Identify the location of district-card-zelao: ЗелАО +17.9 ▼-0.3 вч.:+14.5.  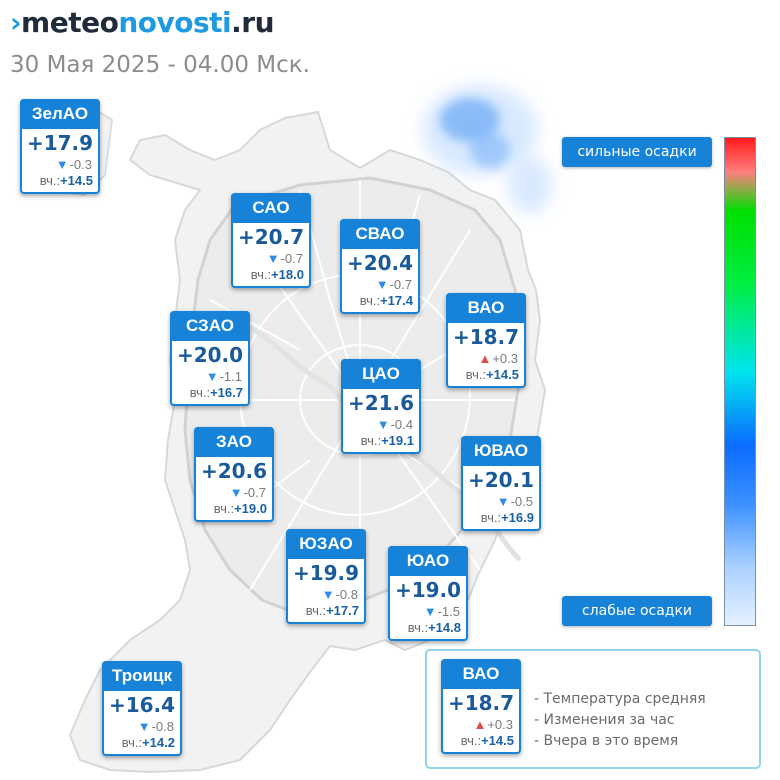
(60, 146).